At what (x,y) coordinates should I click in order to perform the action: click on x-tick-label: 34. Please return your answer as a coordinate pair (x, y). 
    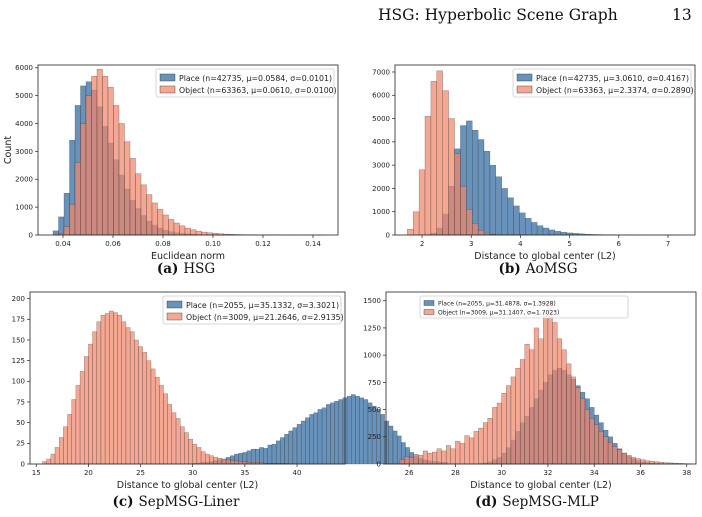
    Looking at the image, I should click on (594, 473).